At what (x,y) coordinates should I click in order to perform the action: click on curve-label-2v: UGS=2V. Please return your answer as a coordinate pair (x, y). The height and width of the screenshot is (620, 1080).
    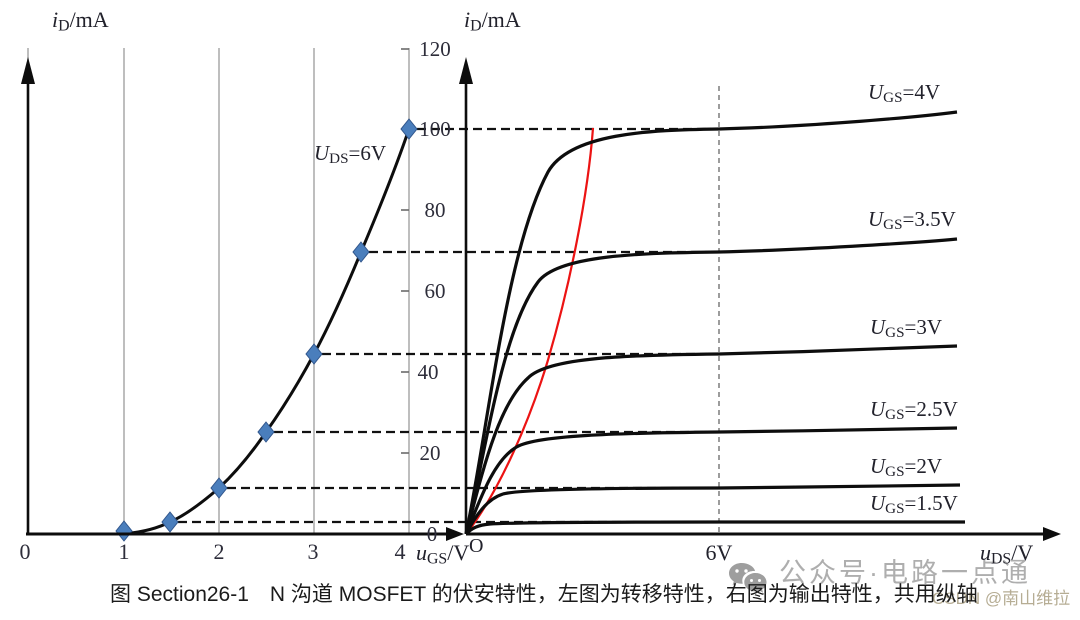
    Looking at the image, I should click on (906, 467).